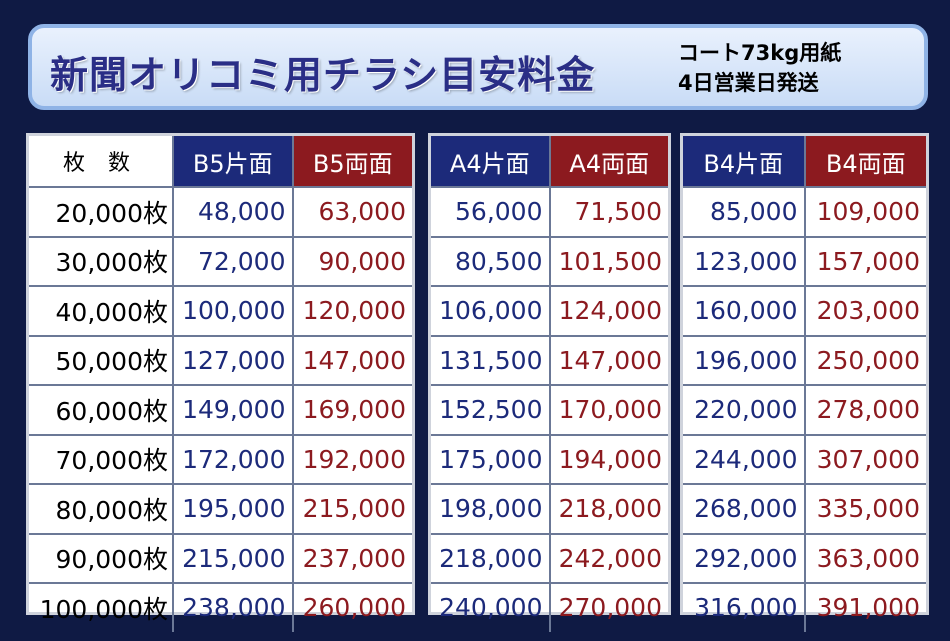  I want to click on price-a4-single: 218,000, so click(490, 557).